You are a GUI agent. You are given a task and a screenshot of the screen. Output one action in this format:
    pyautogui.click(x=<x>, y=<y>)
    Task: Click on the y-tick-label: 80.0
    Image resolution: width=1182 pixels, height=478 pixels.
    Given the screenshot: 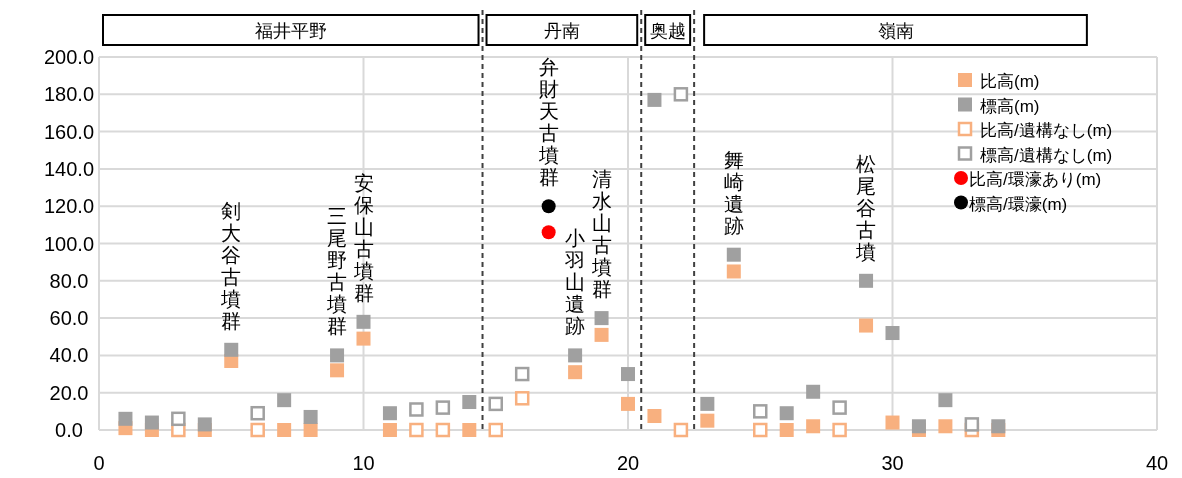 What is the action you would take?
    pyautogui.click(x=69, y=280)
    